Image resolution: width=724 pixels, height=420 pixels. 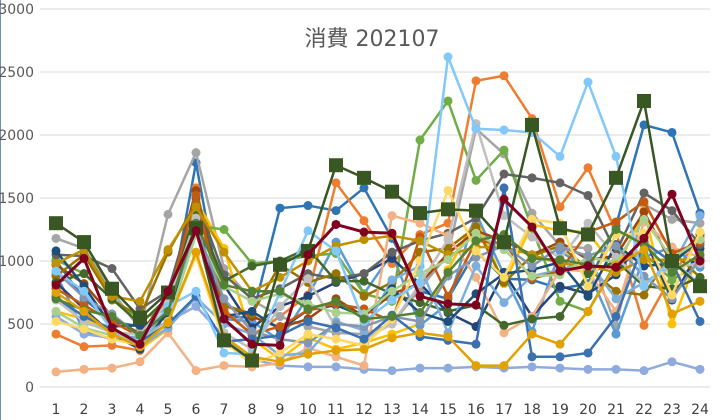 I want to click on x-tick-label: 8, so click(x=252, y=410).